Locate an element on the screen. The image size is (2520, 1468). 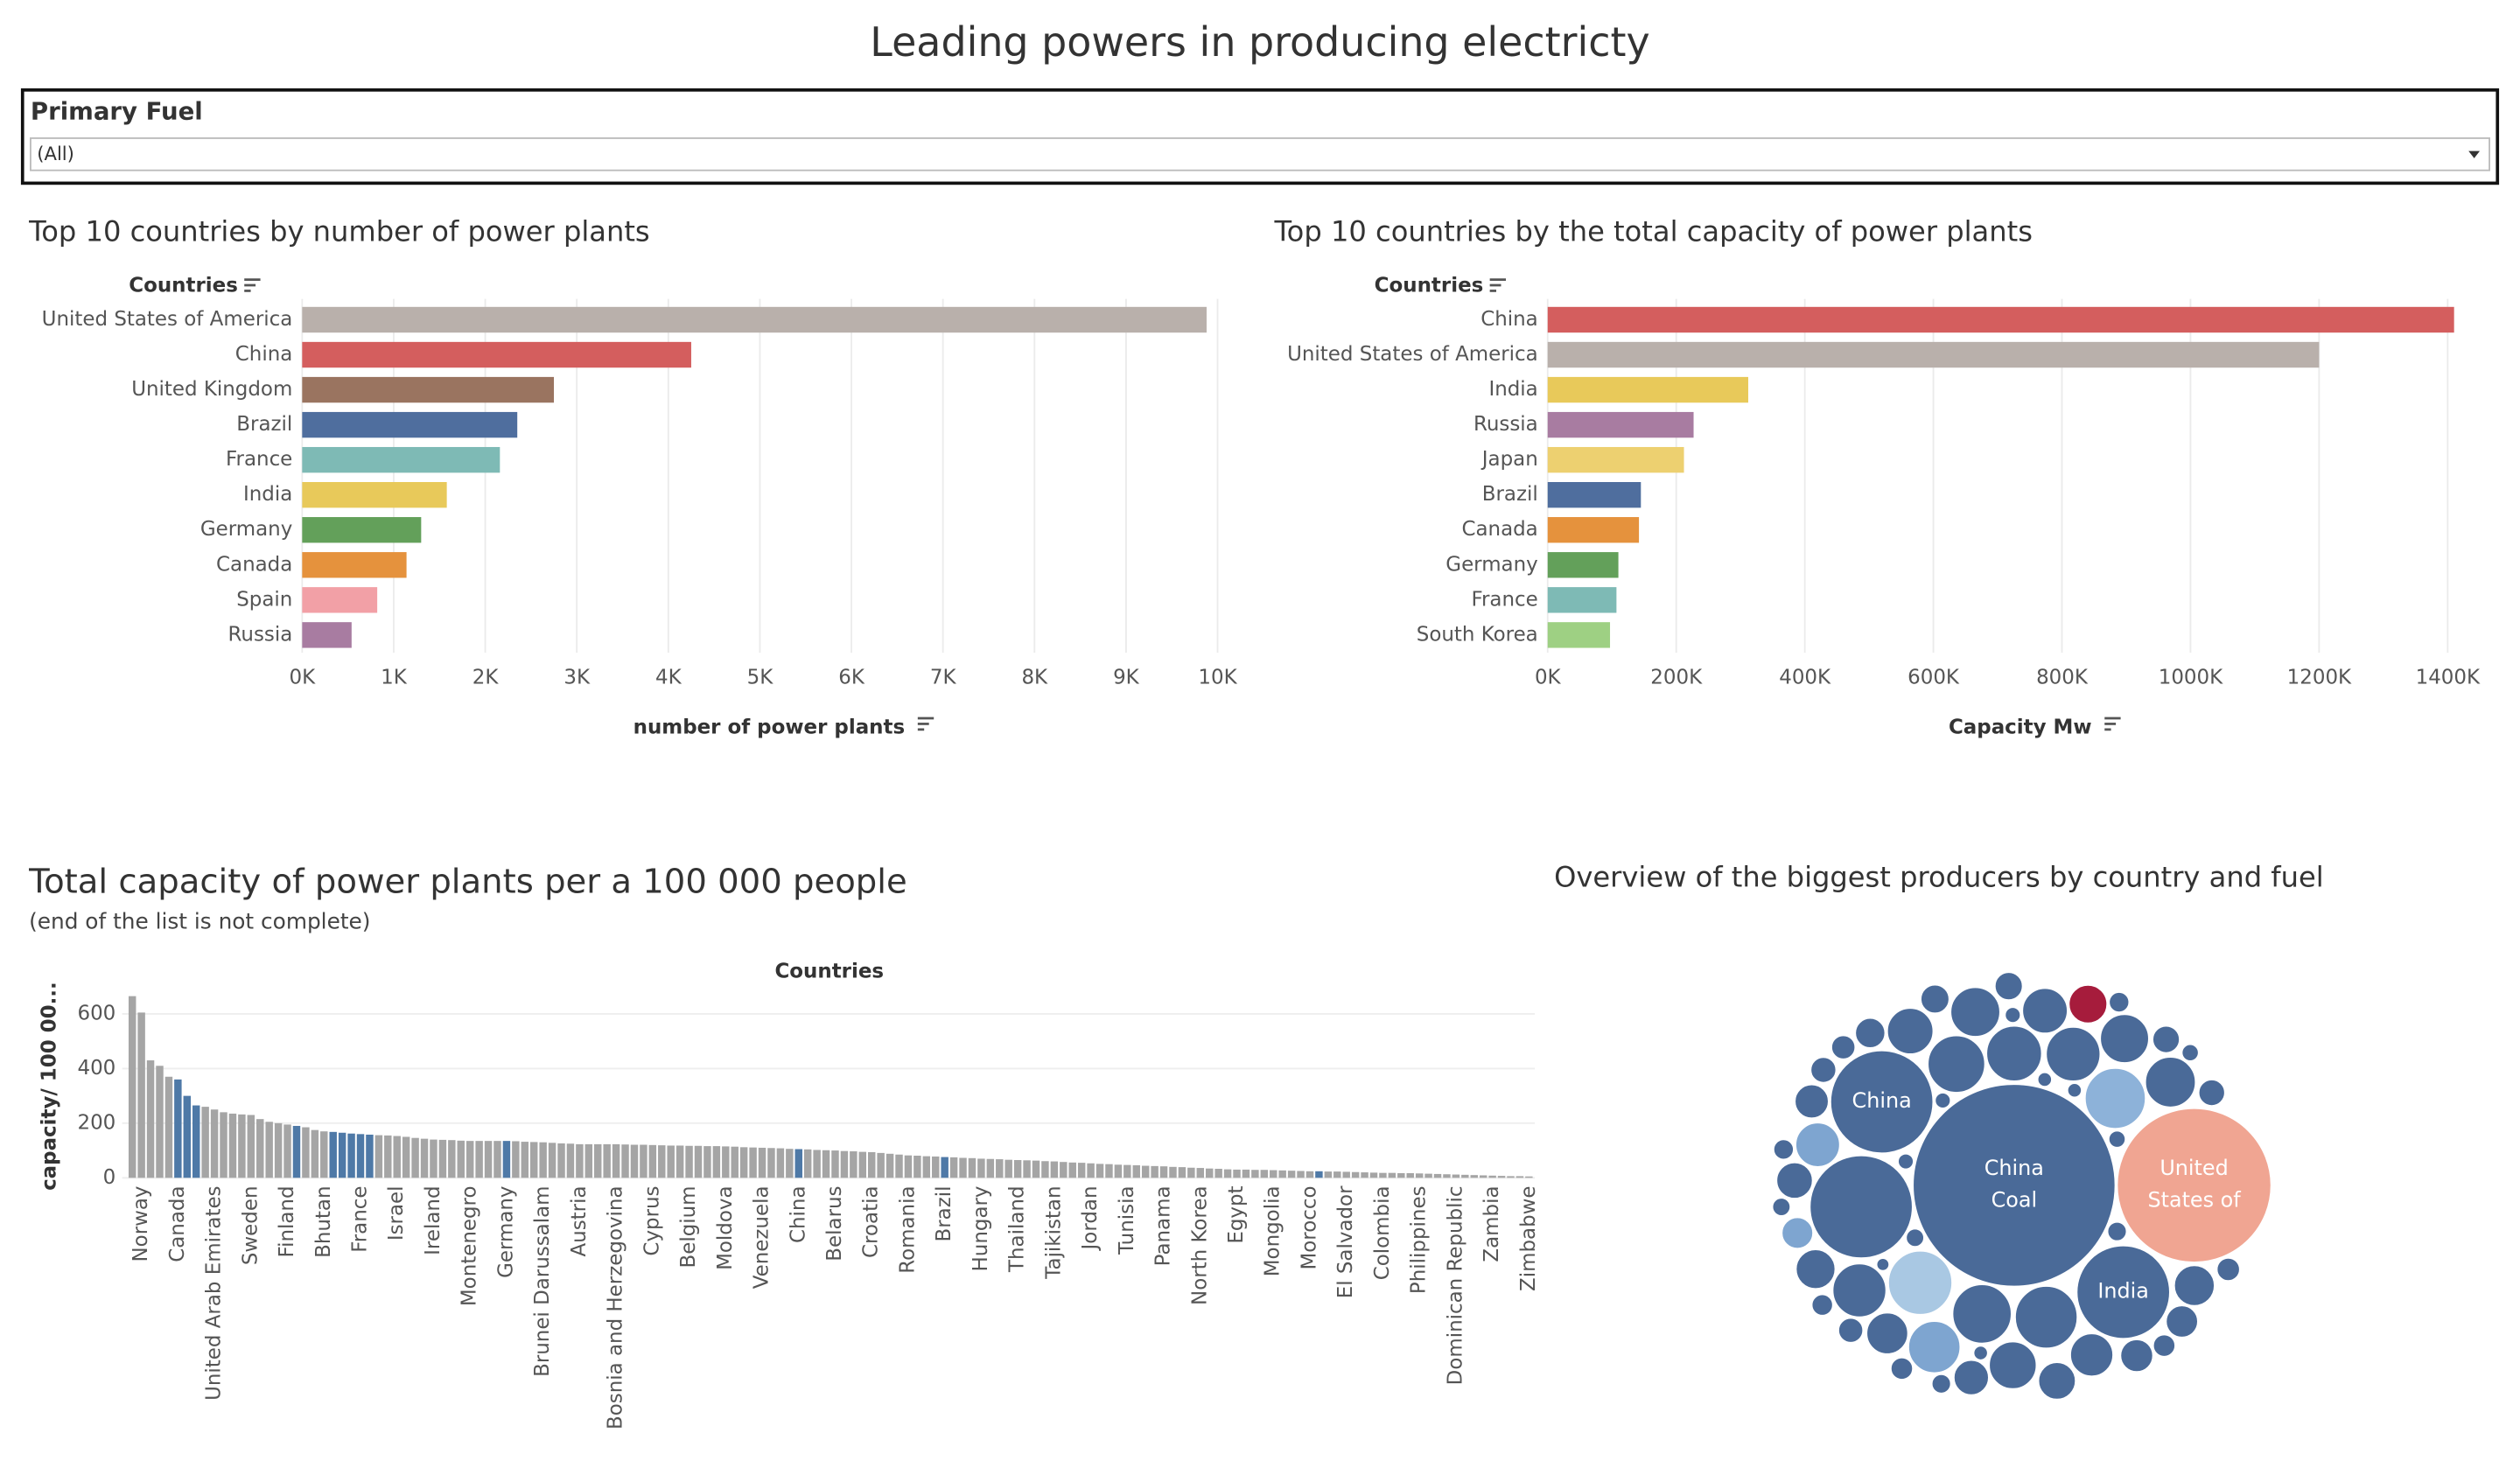
x-tick-label: Venezuela is located at coordinates (762, 1237).